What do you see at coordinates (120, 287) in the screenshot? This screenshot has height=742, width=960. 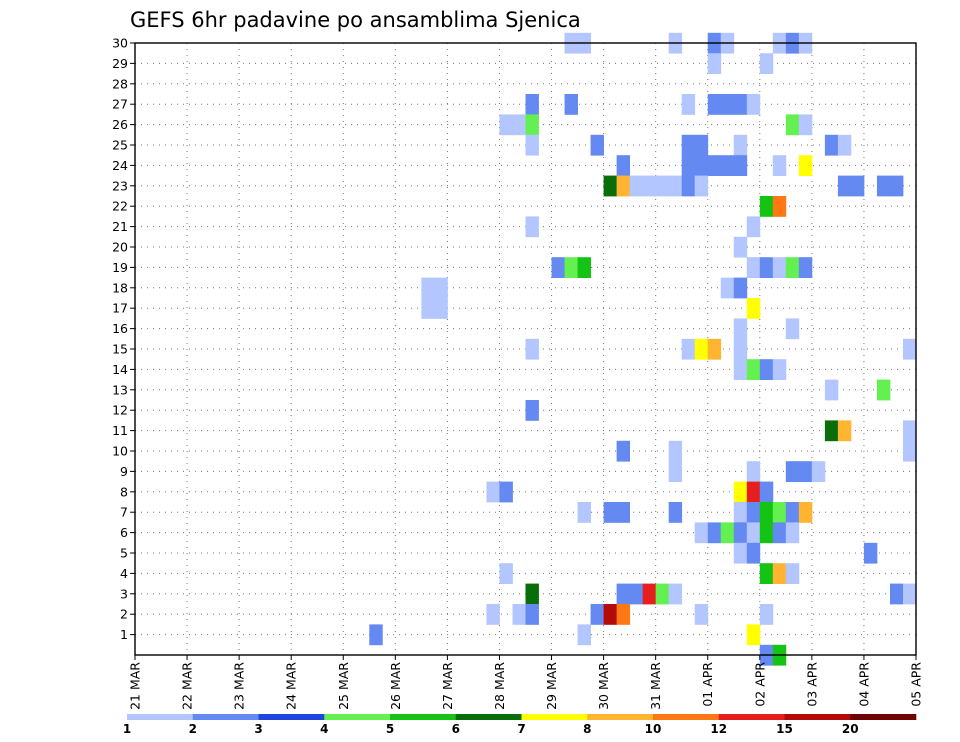 I see `y-tick-label: 18` at bounding box center [120, 287].